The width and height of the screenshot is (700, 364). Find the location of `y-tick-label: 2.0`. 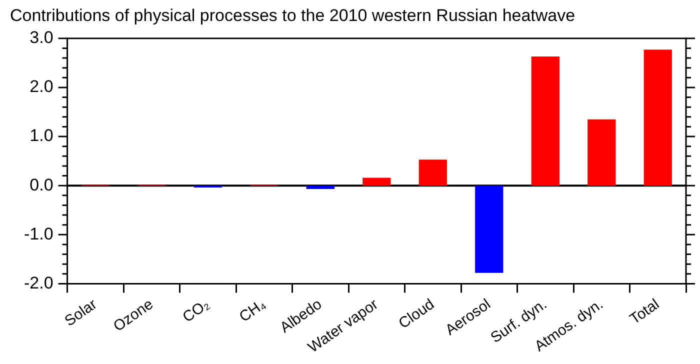

y-tick-label: 2.0 is located at coordinates (42, 86).